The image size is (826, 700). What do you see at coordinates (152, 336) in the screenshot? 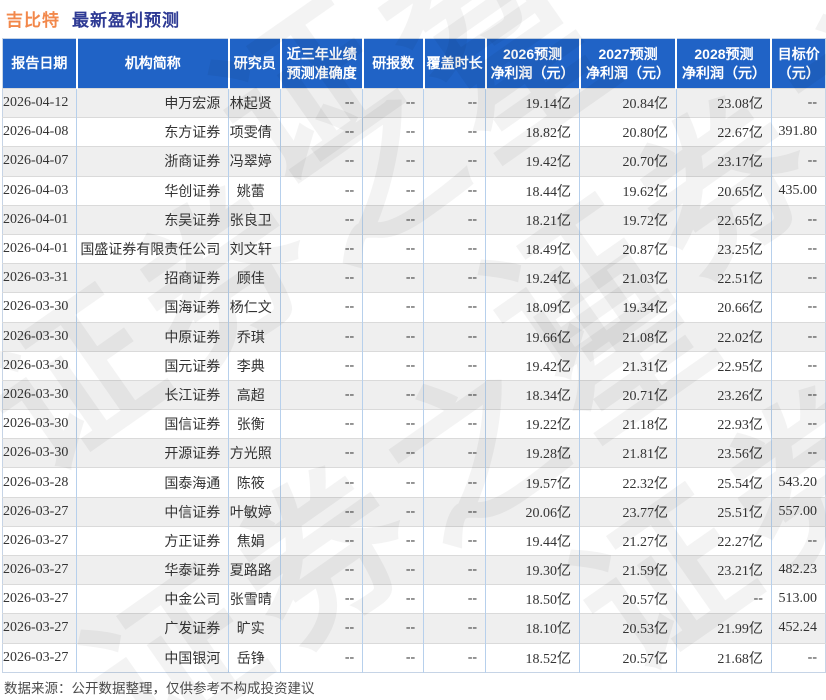
I see `cell-institution: 中原证券` at bounding box center [152, 336].